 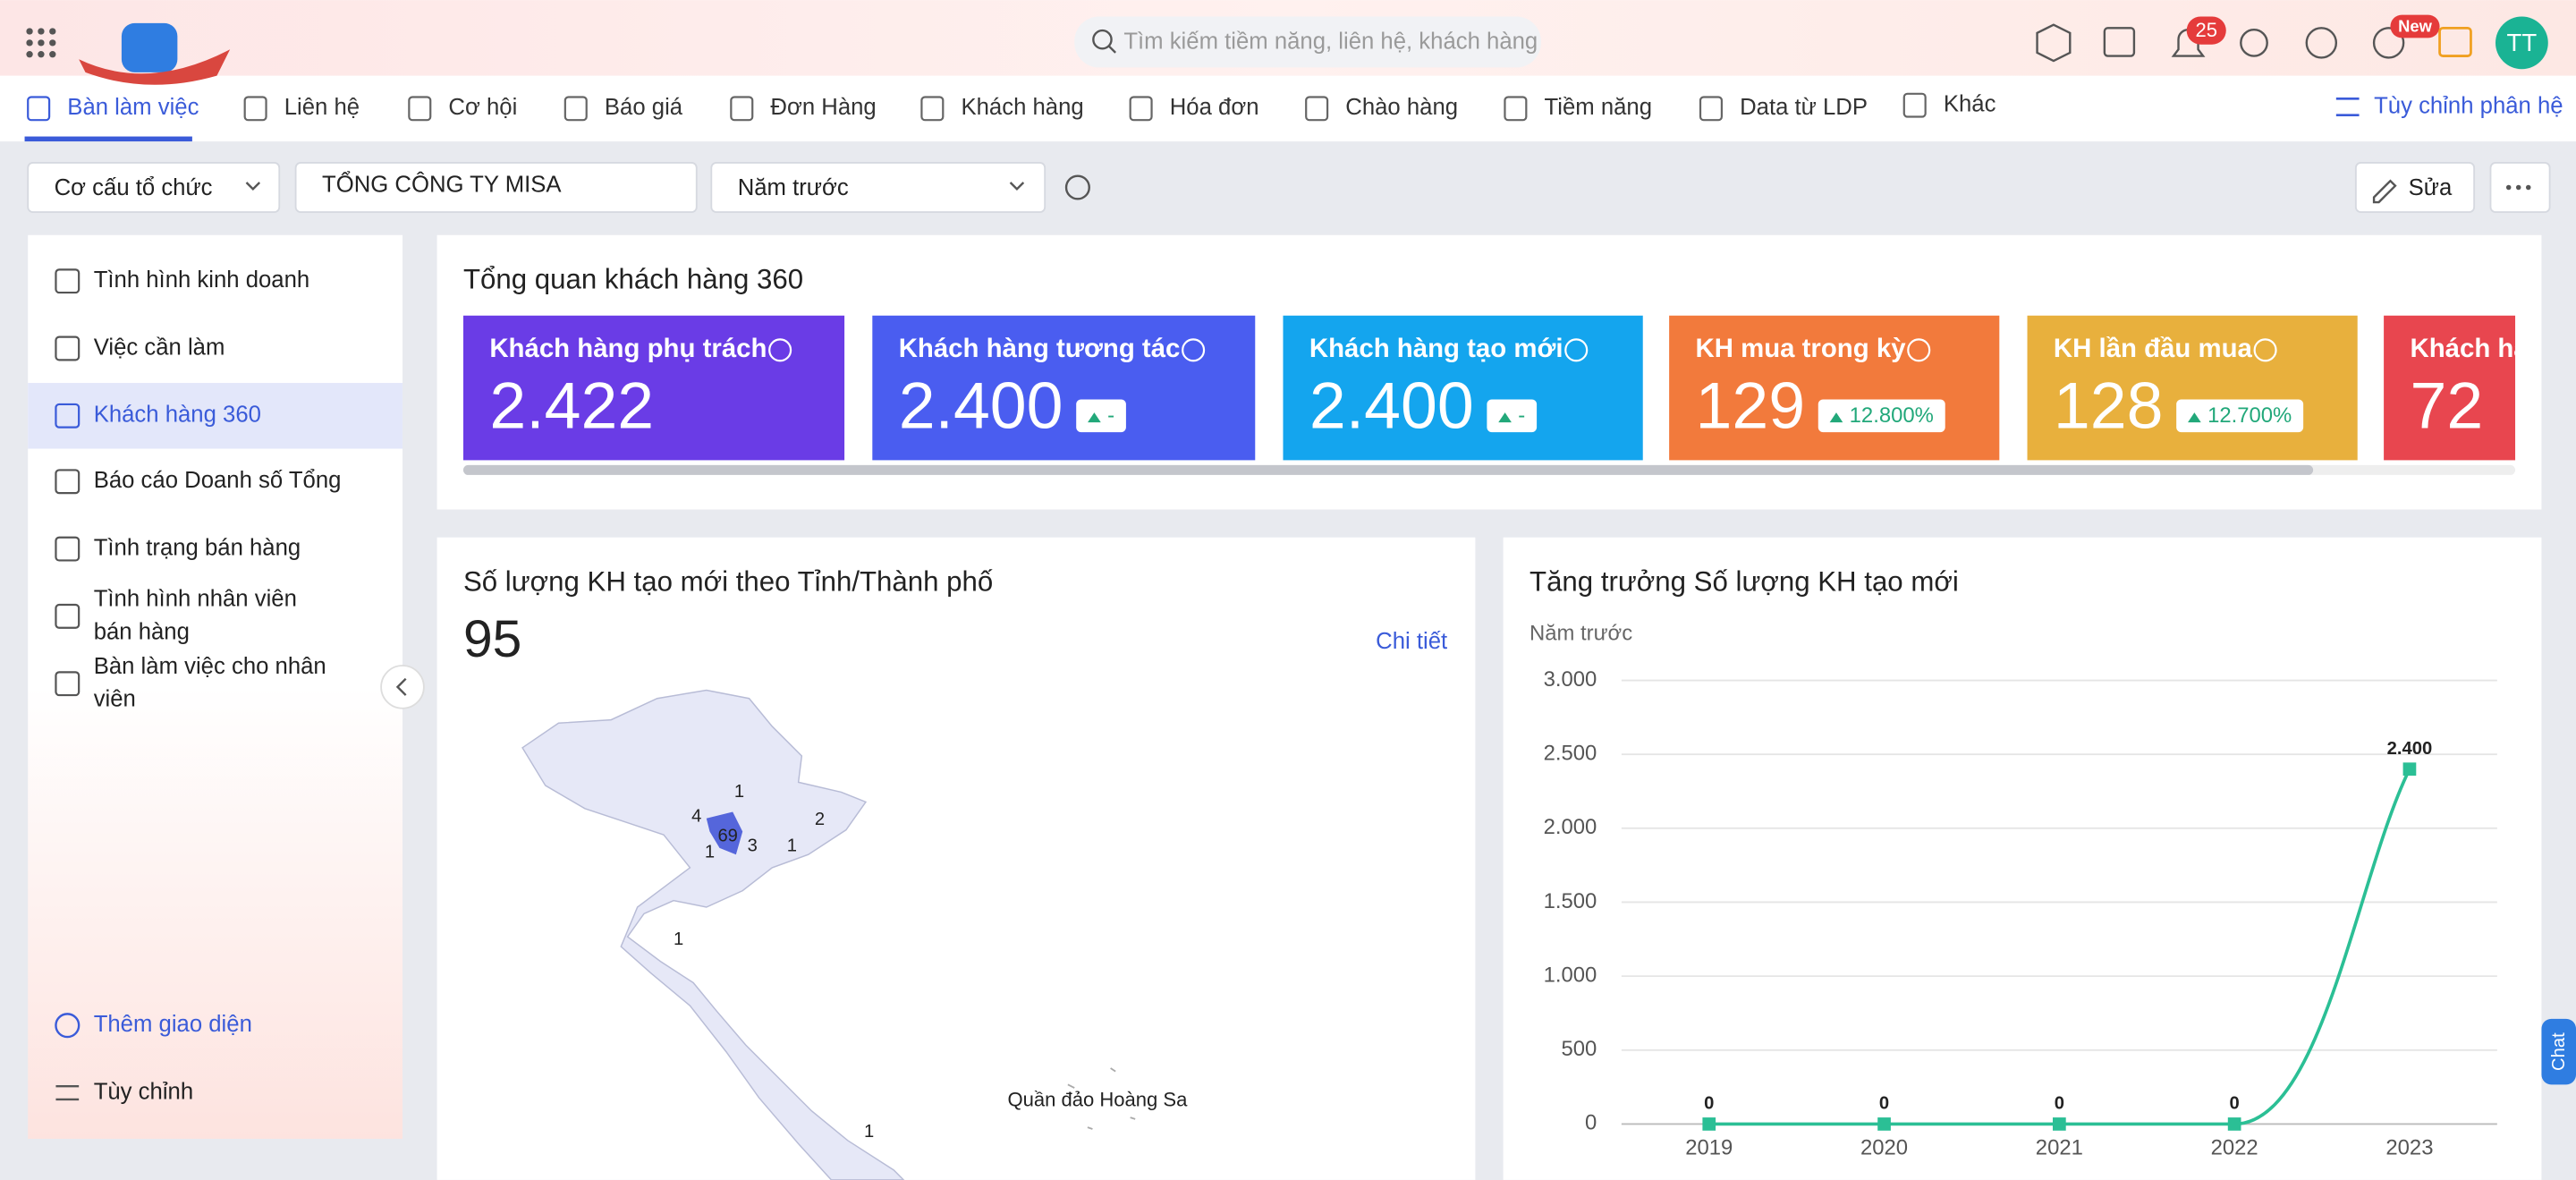 I want to click on kpi-change: 12.800%, so click(x=1881, y=416).